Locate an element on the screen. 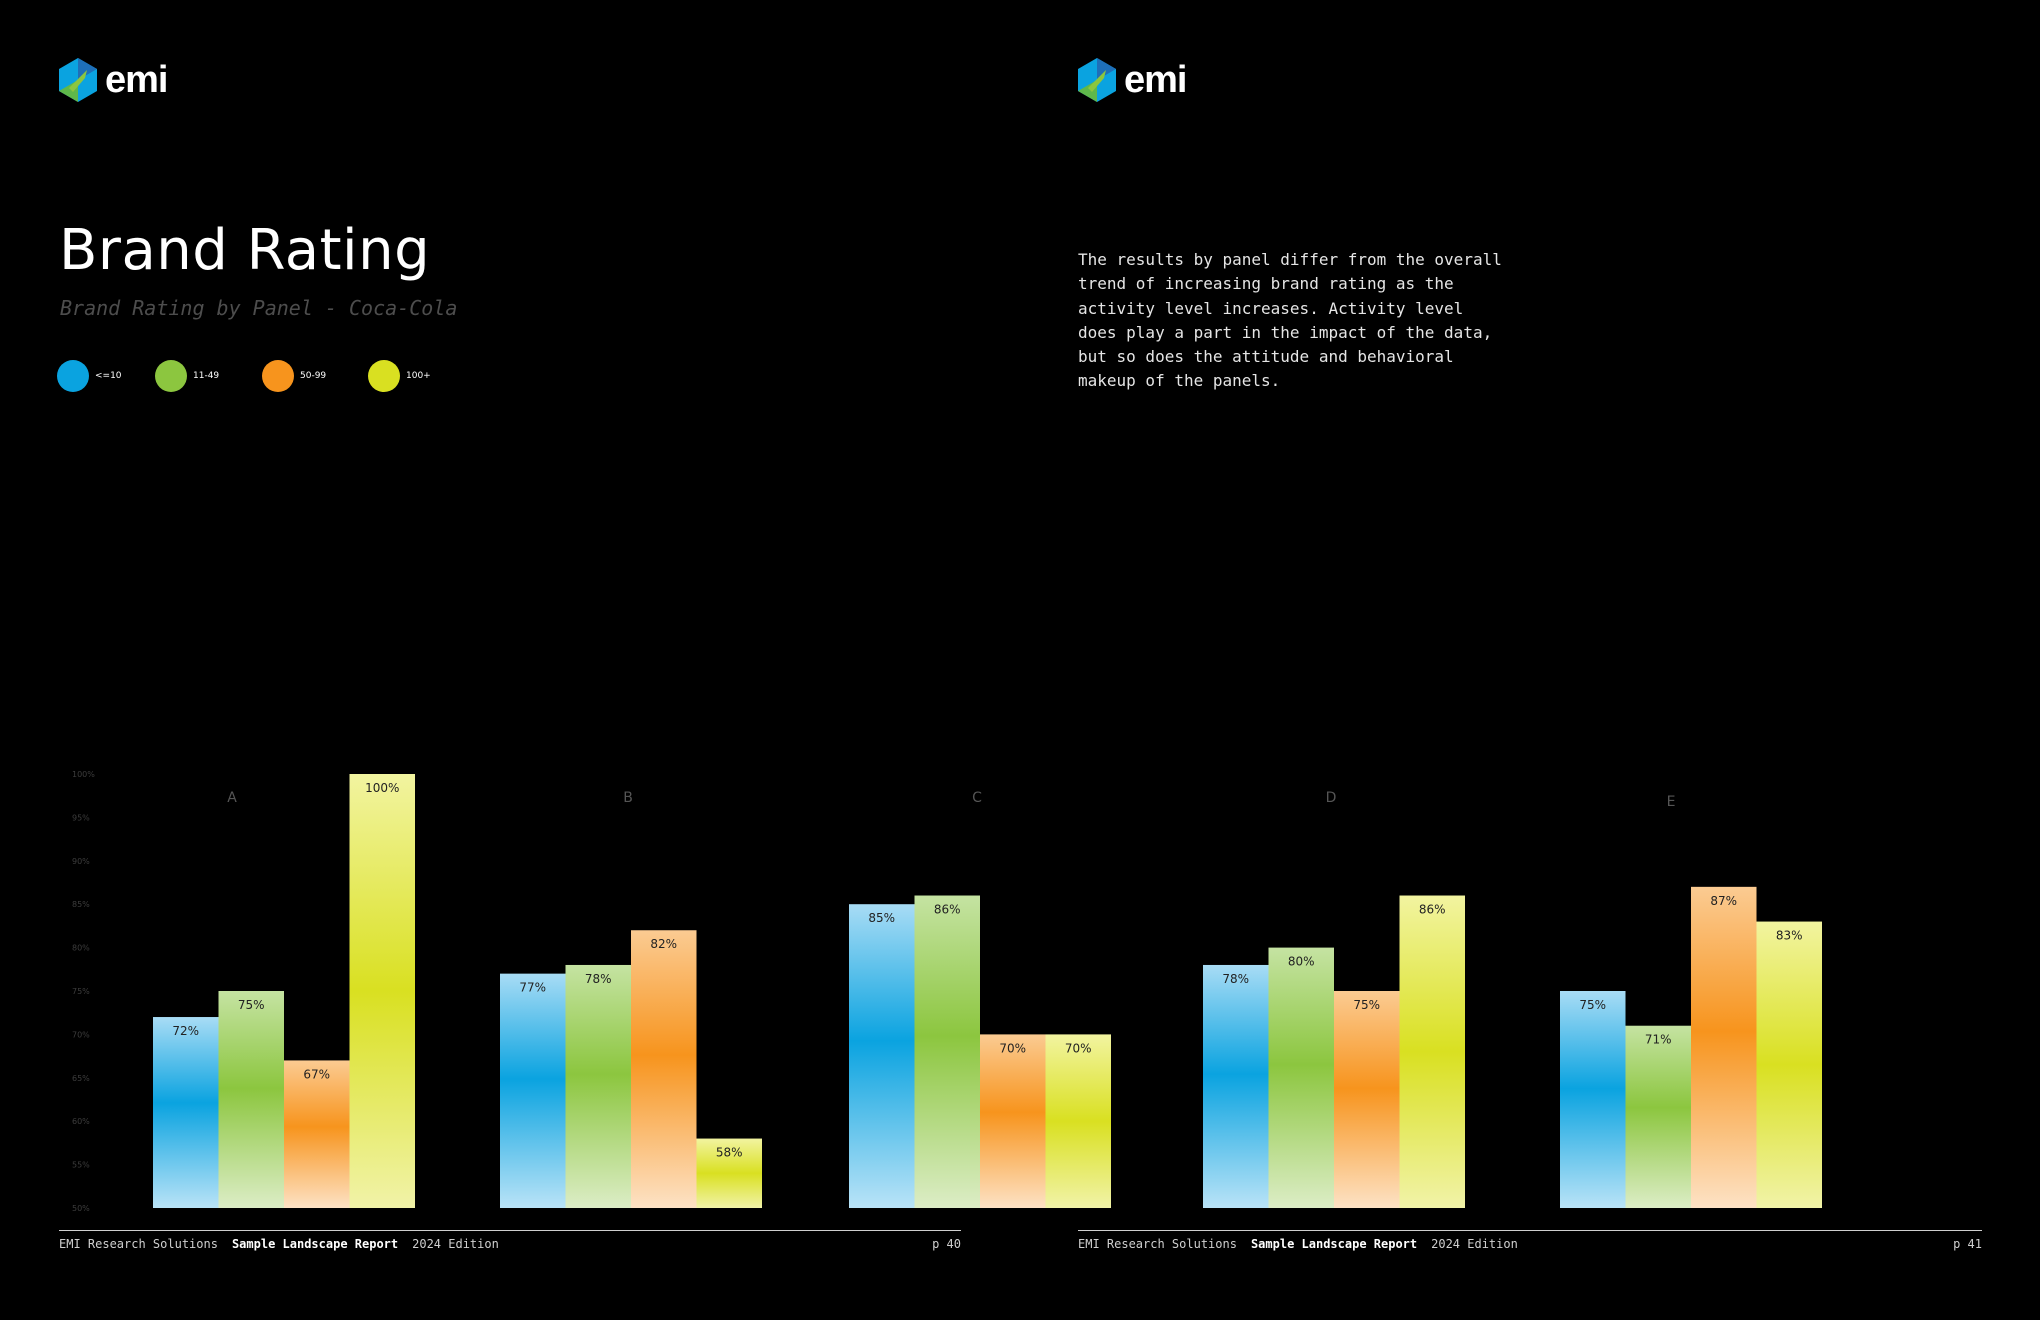 Image resolution: width=2040 pixels, height=1320 pixels. y-tick-label: 95% is located at coordinates (81, 817).